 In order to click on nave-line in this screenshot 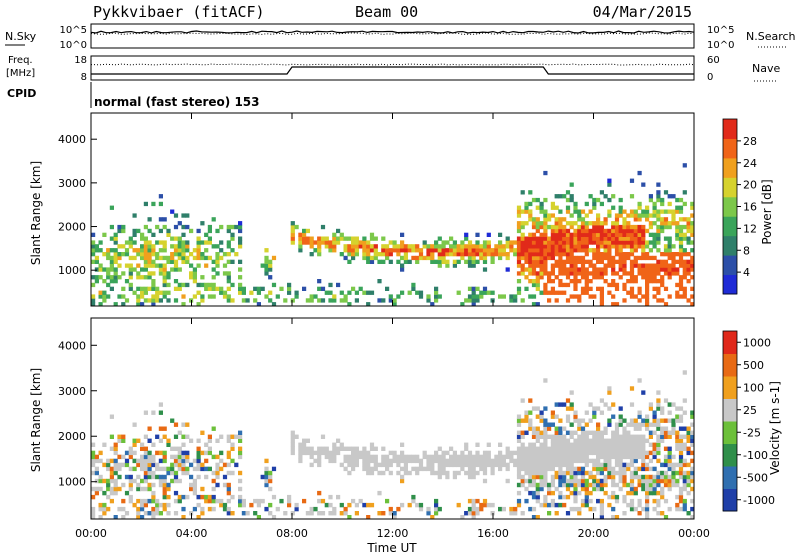, I will do `click(392, 64)`.